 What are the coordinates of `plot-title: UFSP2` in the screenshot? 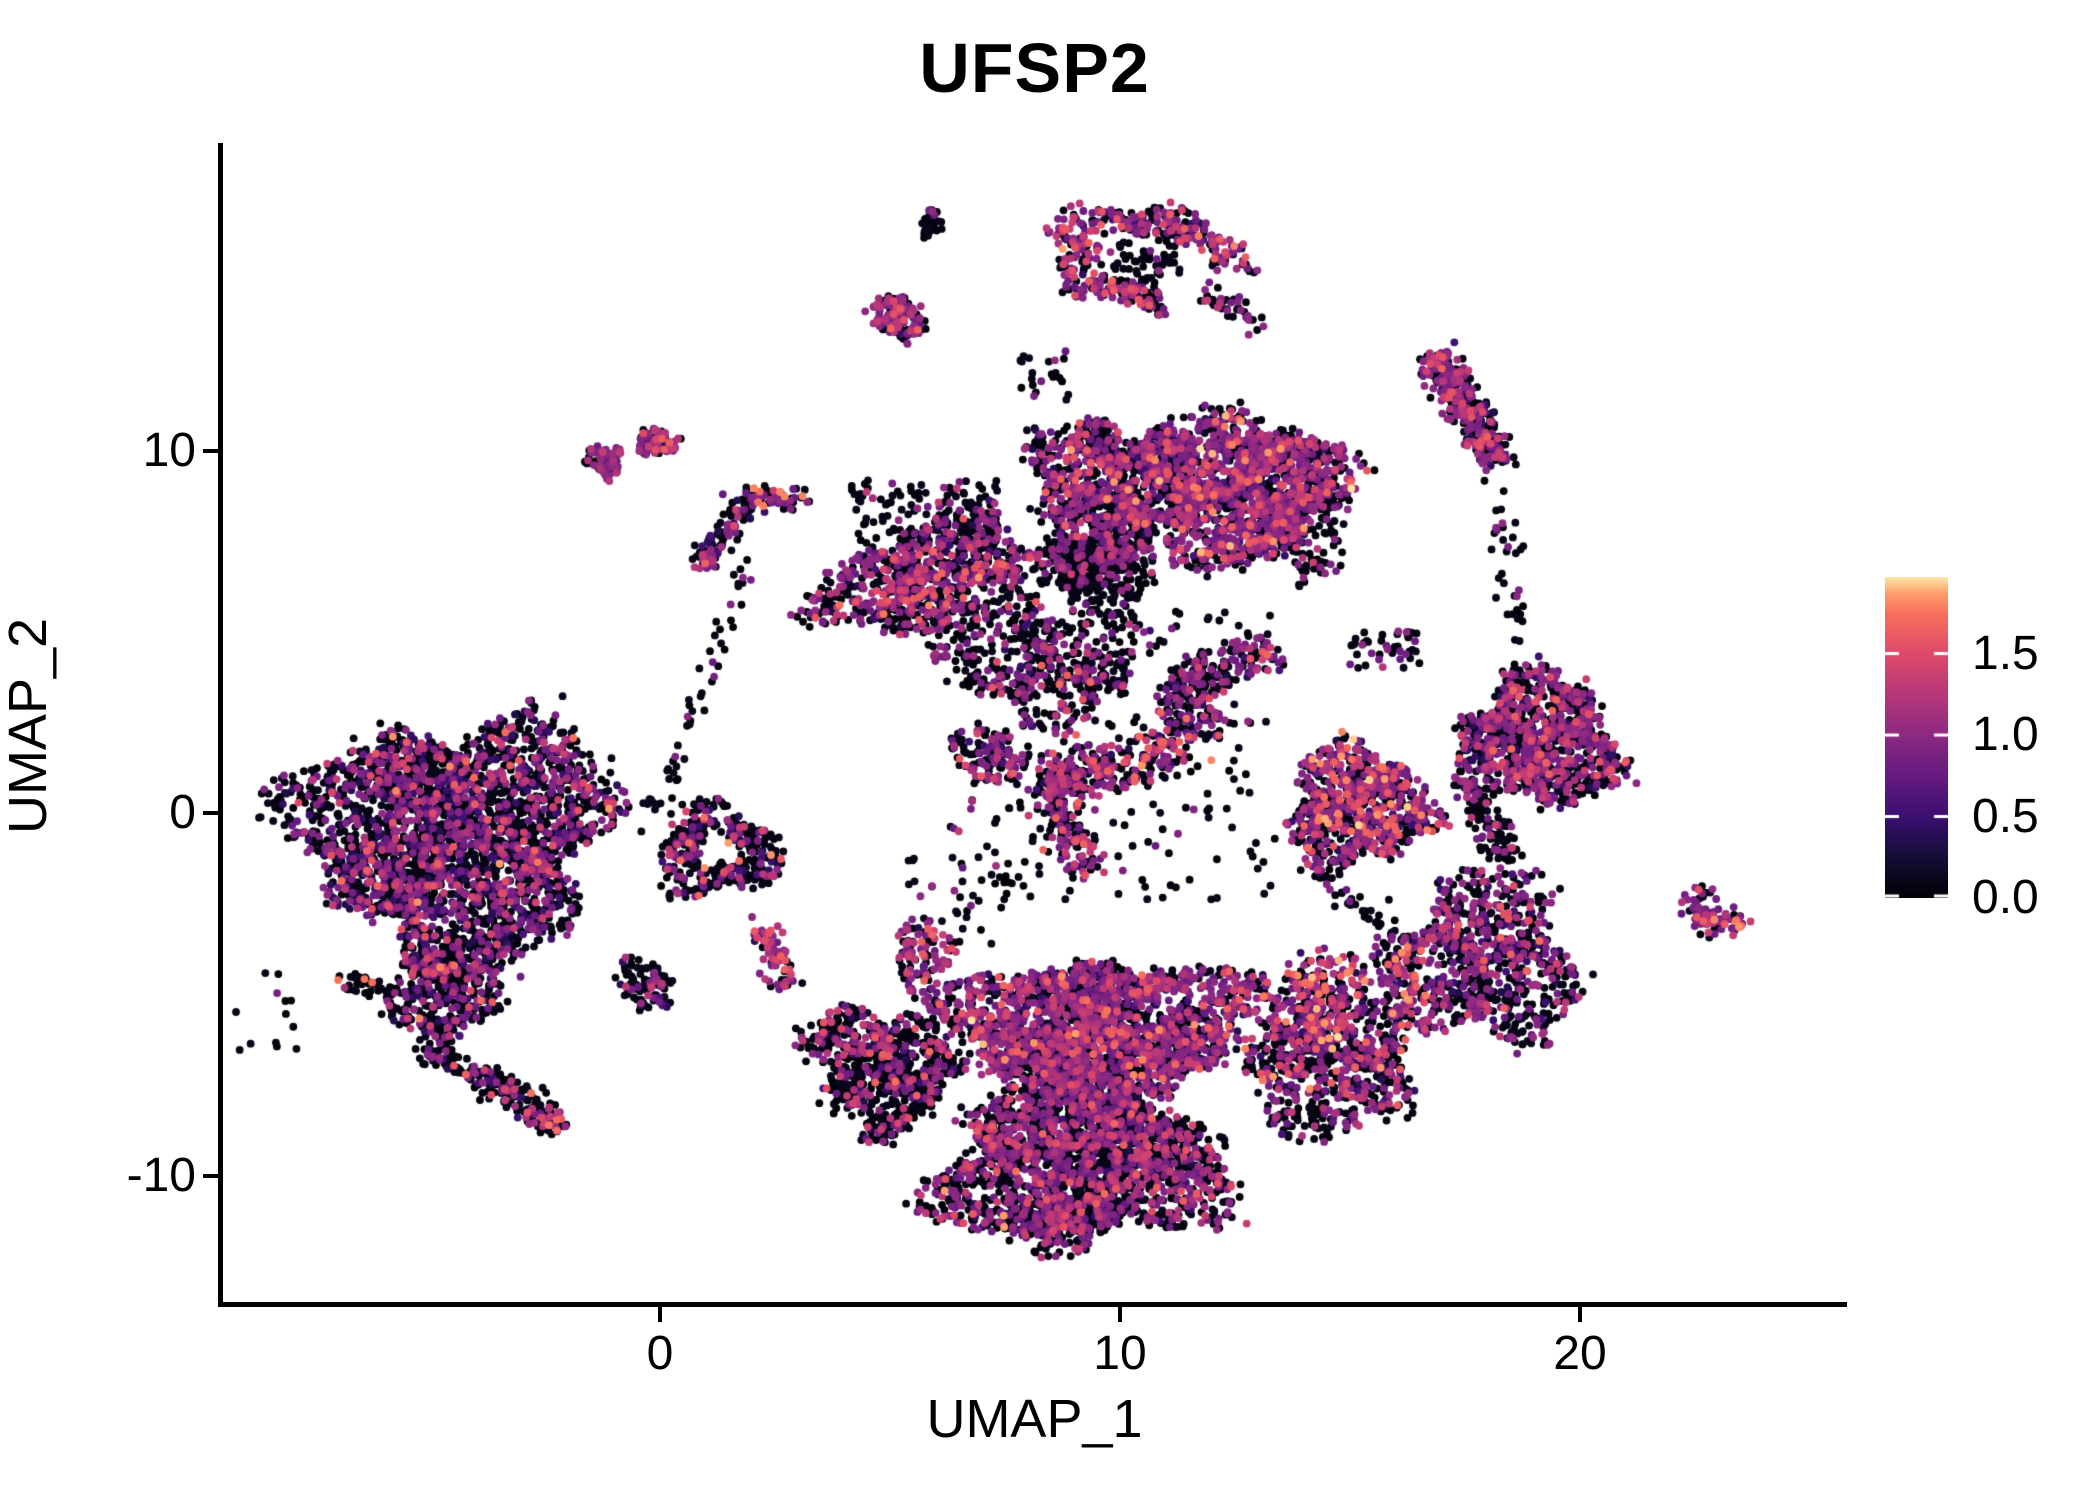 It's located at (1034, 68).